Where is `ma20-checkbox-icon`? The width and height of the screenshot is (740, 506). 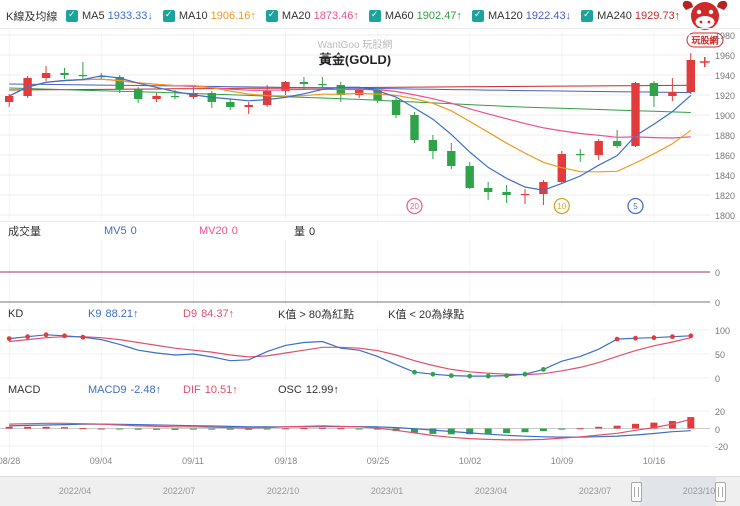
ma20-checkbox-icon is located at coordinates (271, 15).